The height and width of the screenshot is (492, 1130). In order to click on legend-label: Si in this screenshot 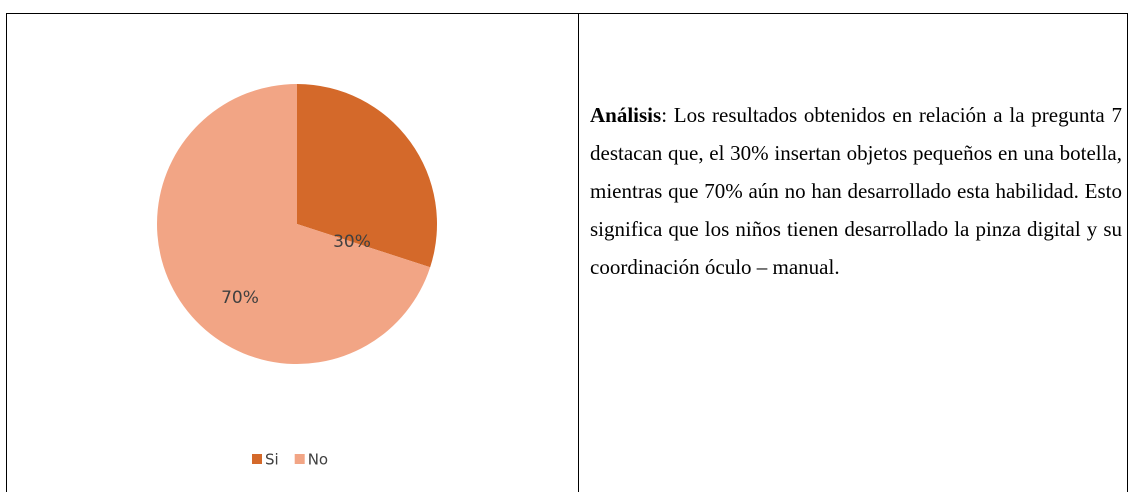, I will do `click(272, 460)`.